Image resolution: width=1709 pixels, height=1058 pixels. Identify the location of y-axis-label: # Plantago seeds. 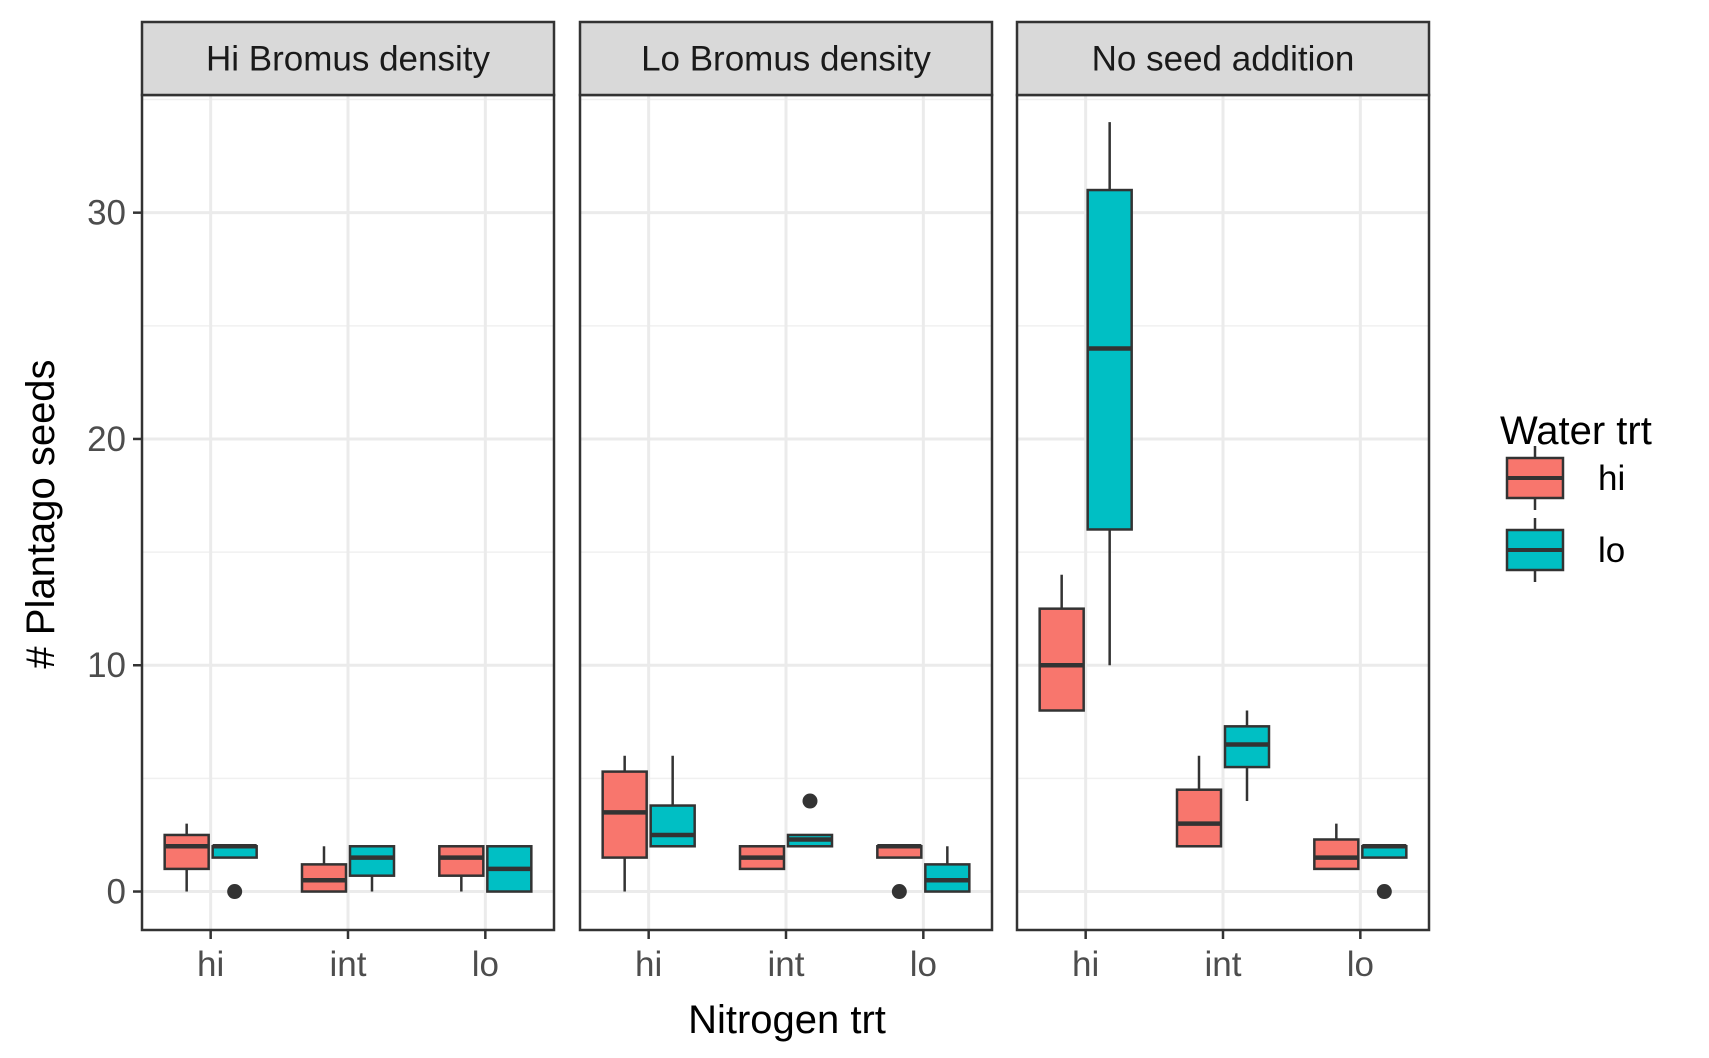
(41, 513).